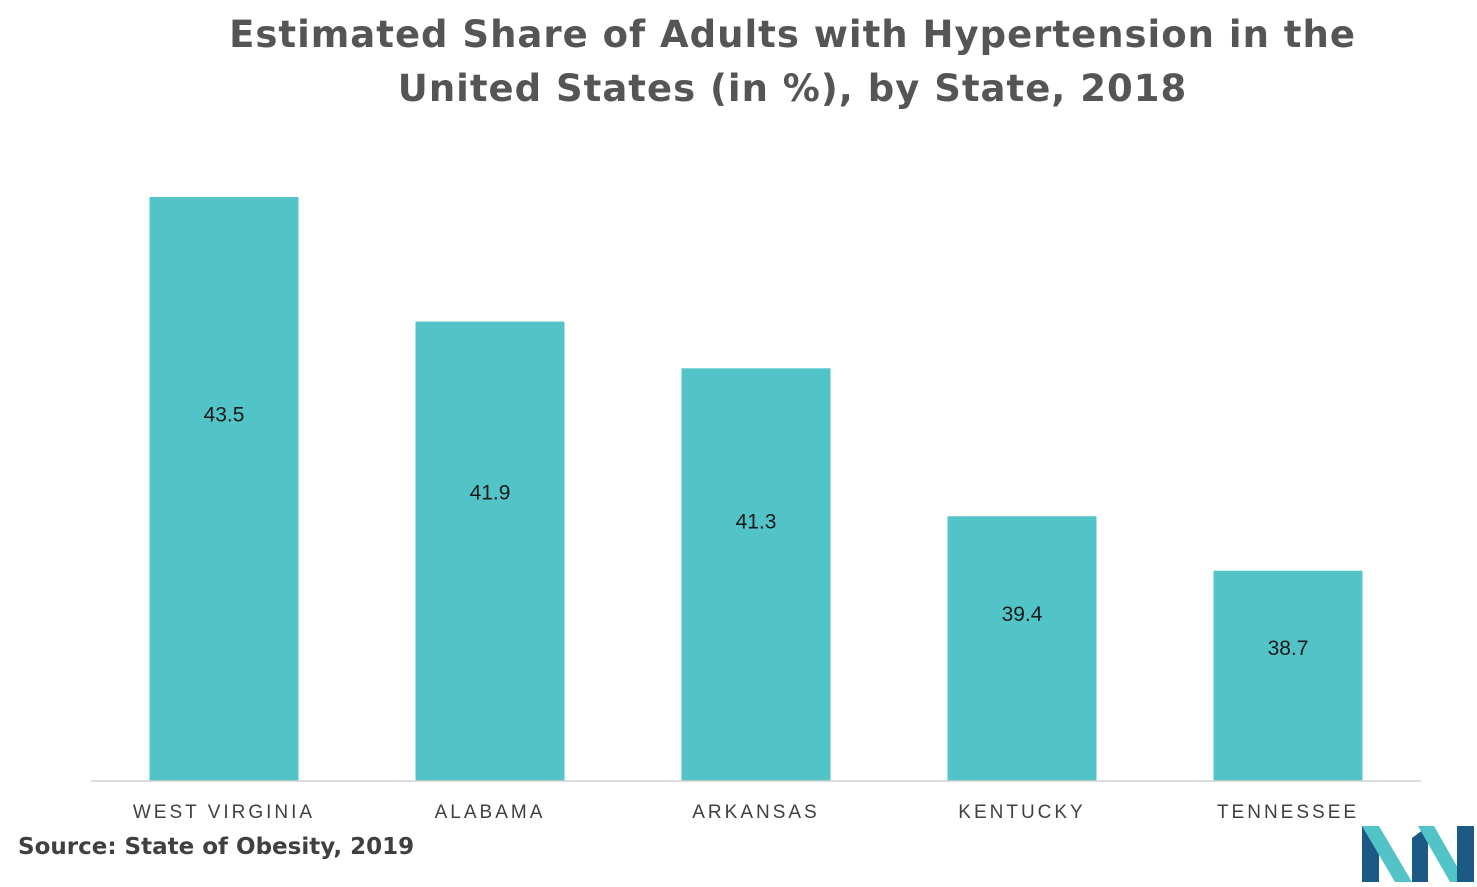 The image size is (1477, 887). I want to click on category-label: TENNESSEE, so click(1288, 812).